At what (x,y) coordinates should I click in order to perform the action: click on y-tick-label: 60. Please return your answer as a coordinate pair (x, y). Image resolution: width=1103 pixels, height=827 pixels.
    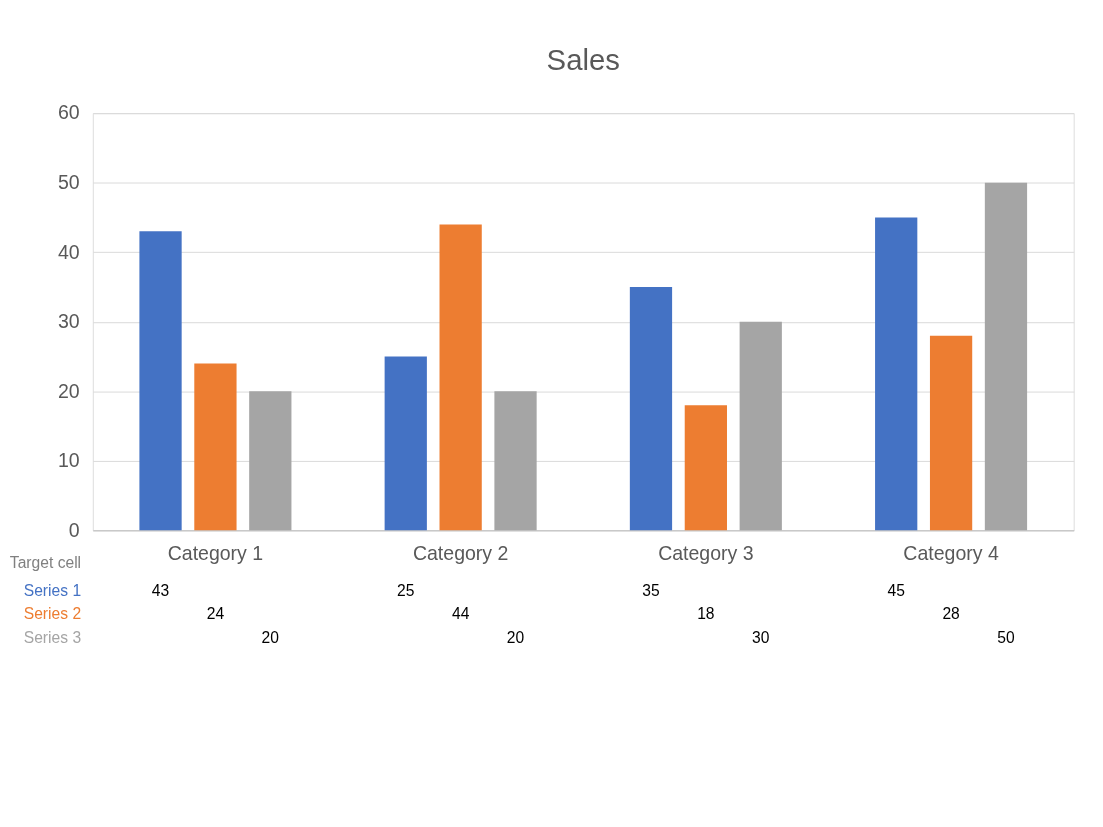
    Looking at the image, I should click on (68, 112).